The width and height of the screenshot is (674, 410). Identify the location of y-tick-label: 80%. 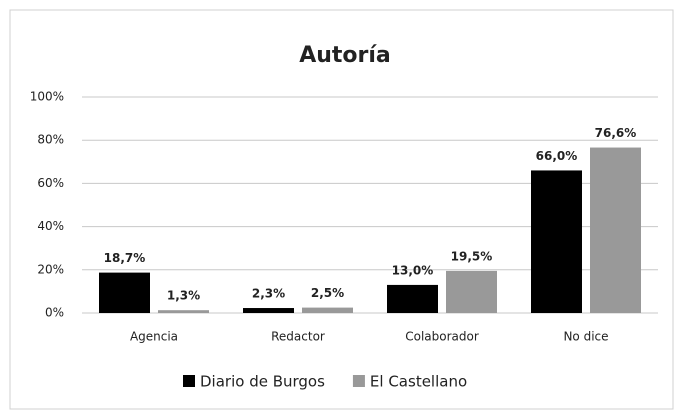
(50, 140).